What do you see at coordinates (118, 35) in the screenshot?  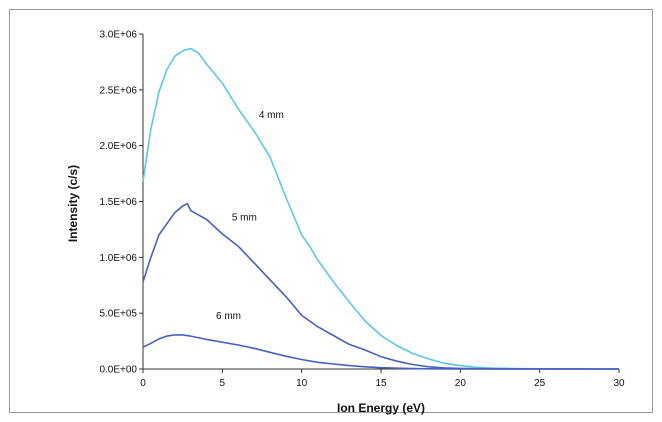 I see `y-tick-label: 3.0E+06` at bounding box center [118, 35].